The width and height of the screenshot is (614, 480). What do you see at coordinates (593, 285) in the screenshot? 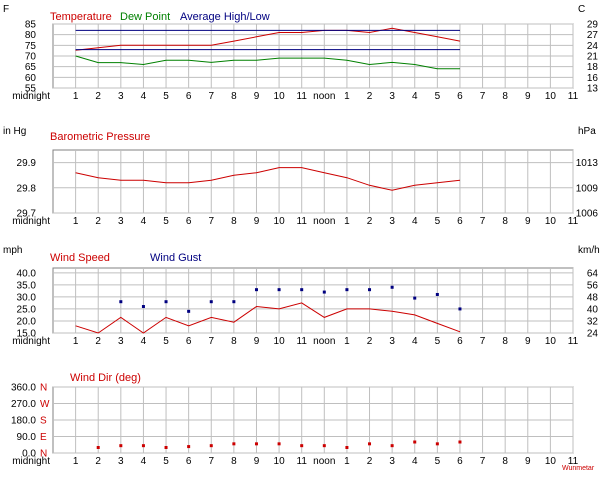
I see `y-tick-label-right: 56` at bounding box center [593, 285].